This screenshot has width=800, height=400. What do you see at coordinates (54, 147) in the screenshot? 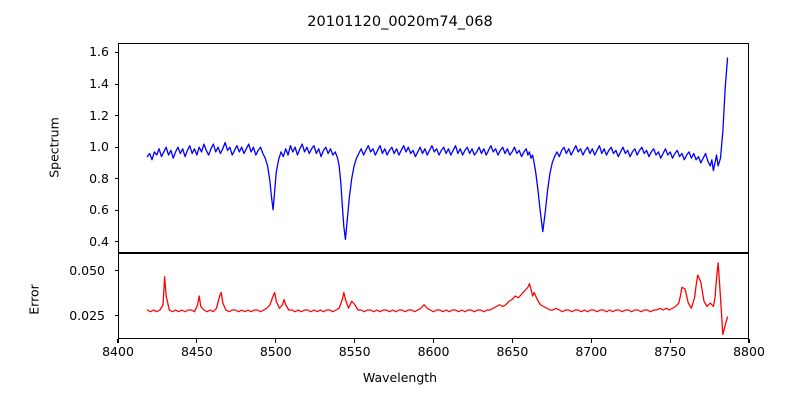
I see `top-panel-y-axis-label: Spectrum` at bounding box center [54, 147].